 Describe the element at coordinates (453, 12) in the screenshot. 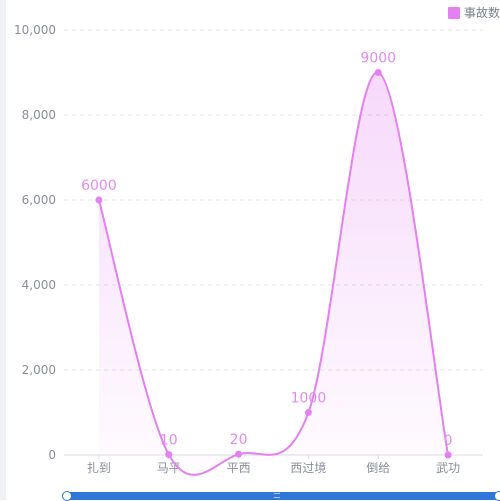

I see `legend-swatch-icon` at that location.